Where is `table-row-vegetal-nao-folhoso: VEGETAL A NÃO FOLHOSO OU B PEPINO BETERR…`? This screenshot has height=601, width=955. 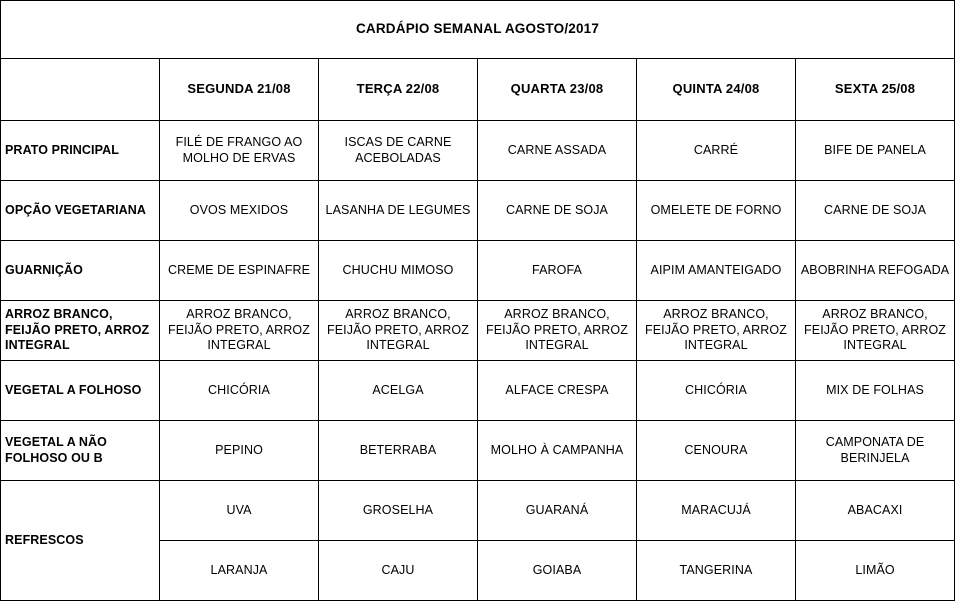
table-row-vegetal-nao-folhoso: VEGETAL A NÃO FOLHOSO OU B PEPINO BETERR… is located at coordinates (477, 450).